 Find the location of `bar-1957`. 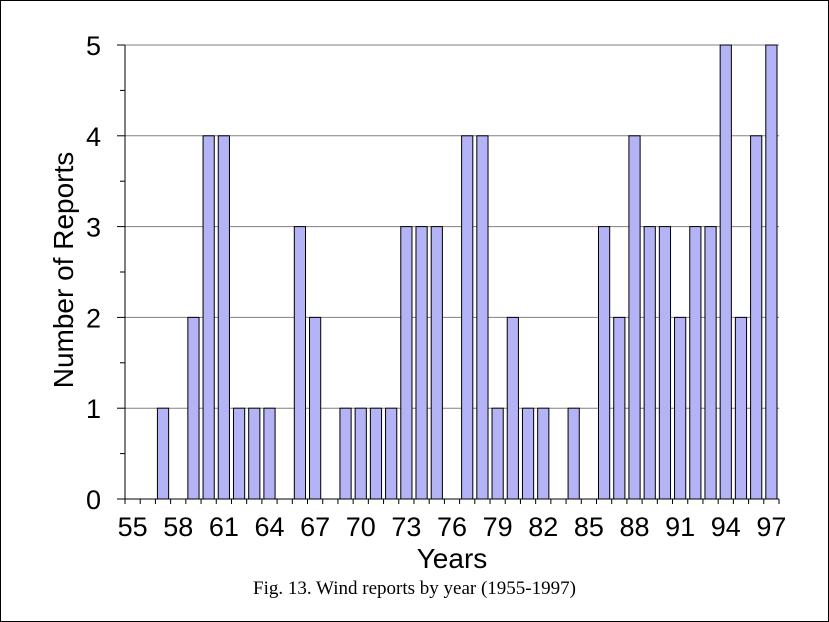

bar-1957 is located at coordinates (163, 453).